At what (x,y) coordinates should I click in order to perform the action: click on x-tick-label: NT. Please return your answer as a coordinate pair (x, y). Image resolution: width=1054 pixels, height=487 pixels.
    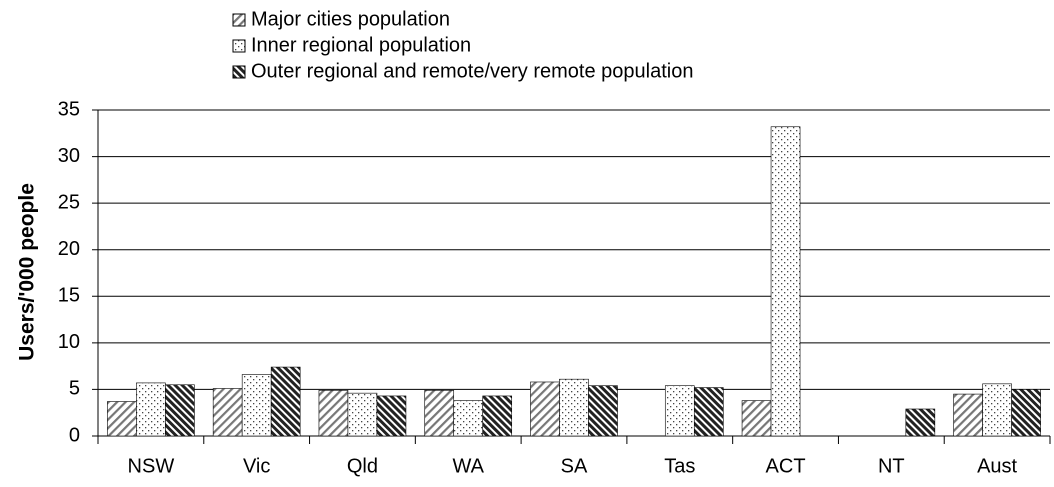
    Looking at the image, I should click on (891, 466).